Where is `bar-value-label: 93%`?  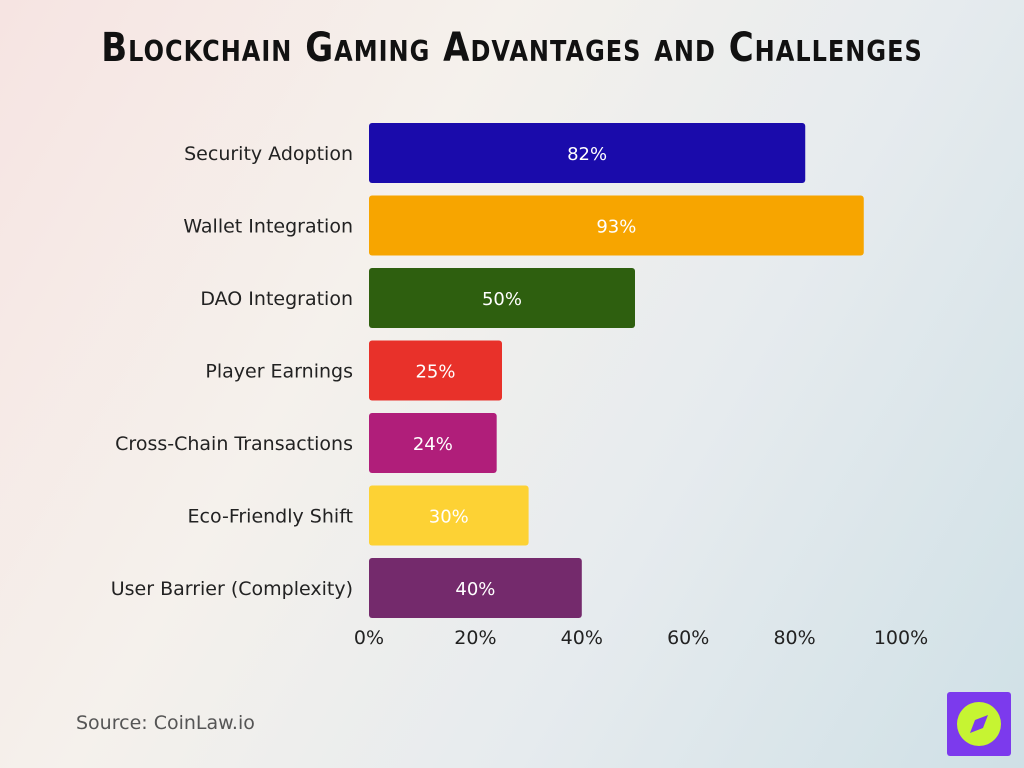 bar-value-label: 93% is located at coordinates (616, 227).